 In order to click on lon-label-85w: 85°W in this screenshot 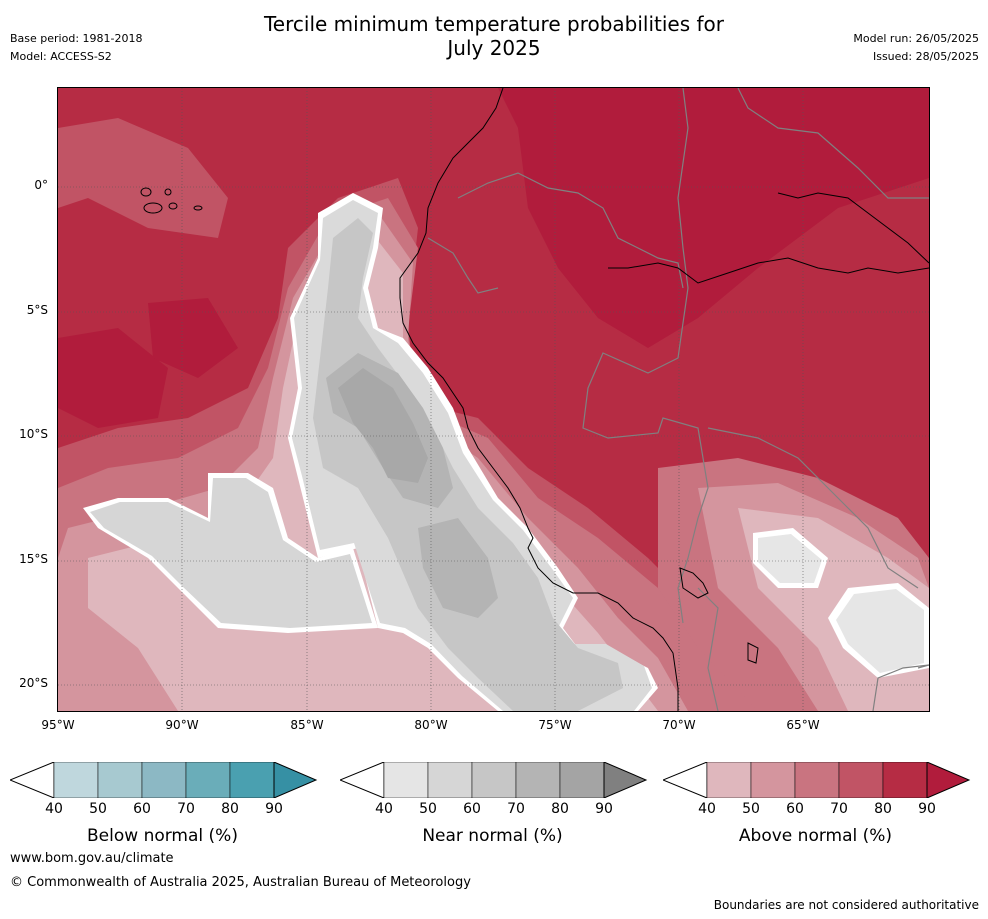, I will do `click(307, 725)`.